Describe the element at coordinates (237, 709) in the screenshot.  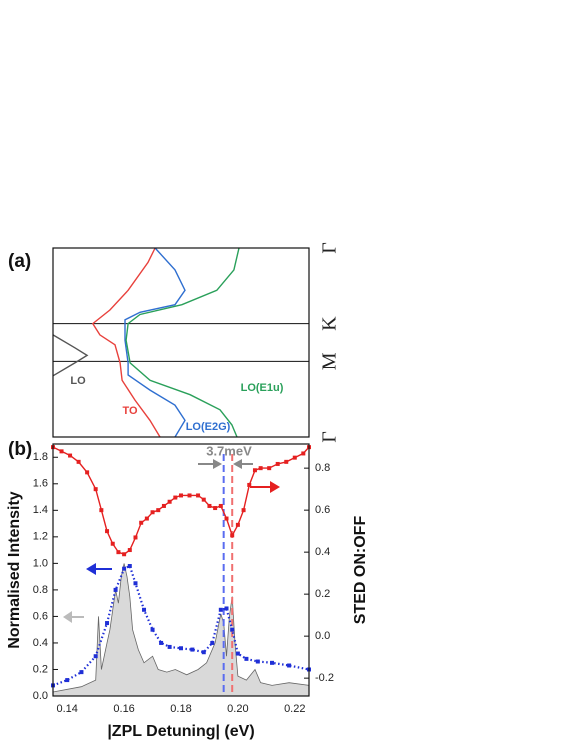
I see `x-tick-label: 0.20` at that location.